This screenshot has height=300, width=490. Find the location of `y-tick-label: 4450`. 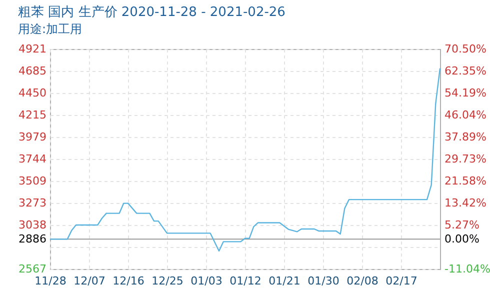

y-tick-label: 4450 is located at coordinates (32, 93).